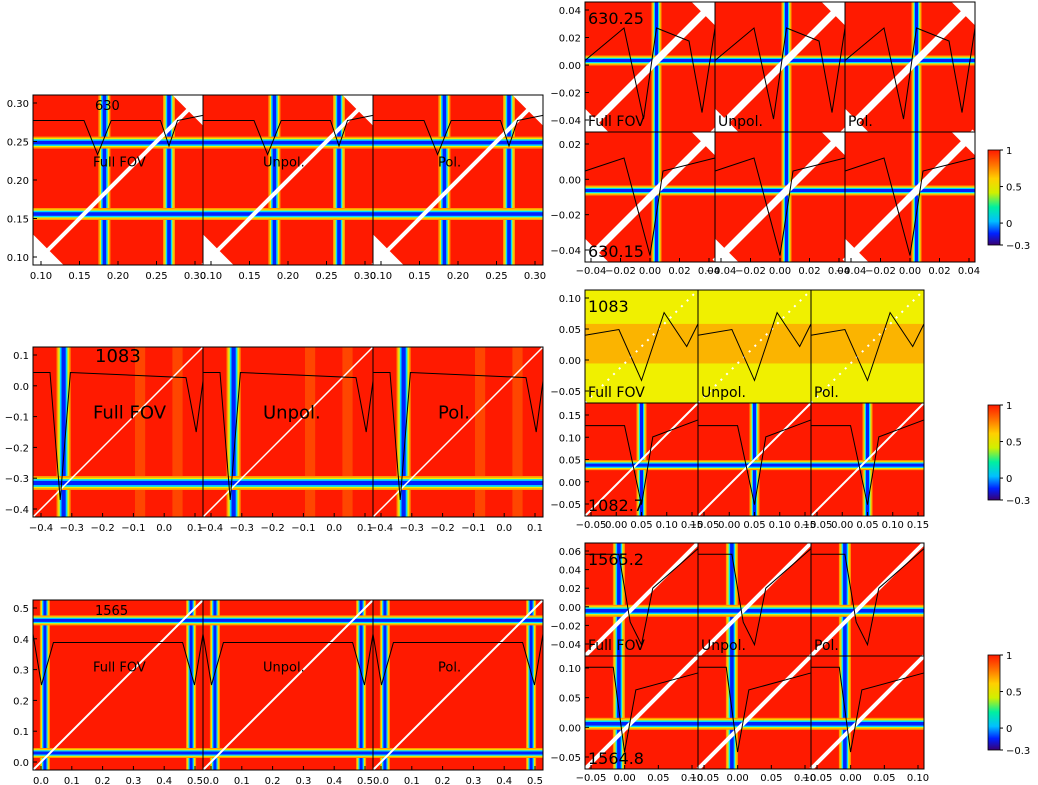 The image size is (1038, 785). I want to click on panel-g1083-1: Unpol. −0.4 −0.3 −0.2 −0.1 0.0 0.1, so click(286, 440).